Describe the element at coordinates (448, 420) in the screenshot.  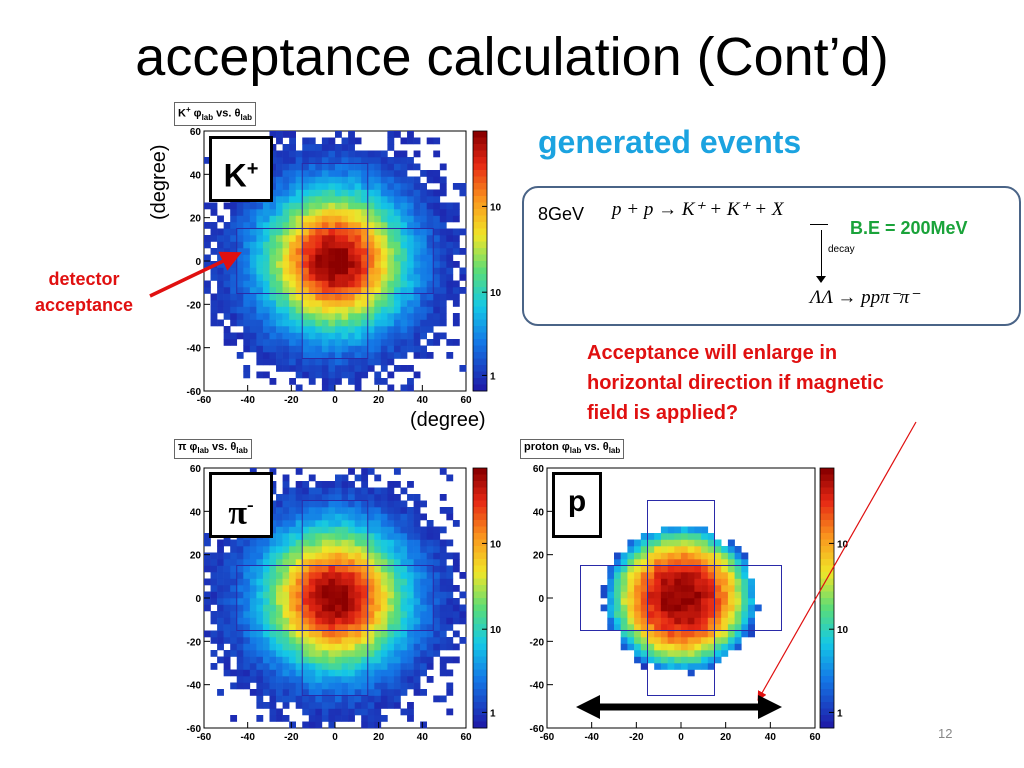
I see `x-axis-unit-label: (degree)` at that location.